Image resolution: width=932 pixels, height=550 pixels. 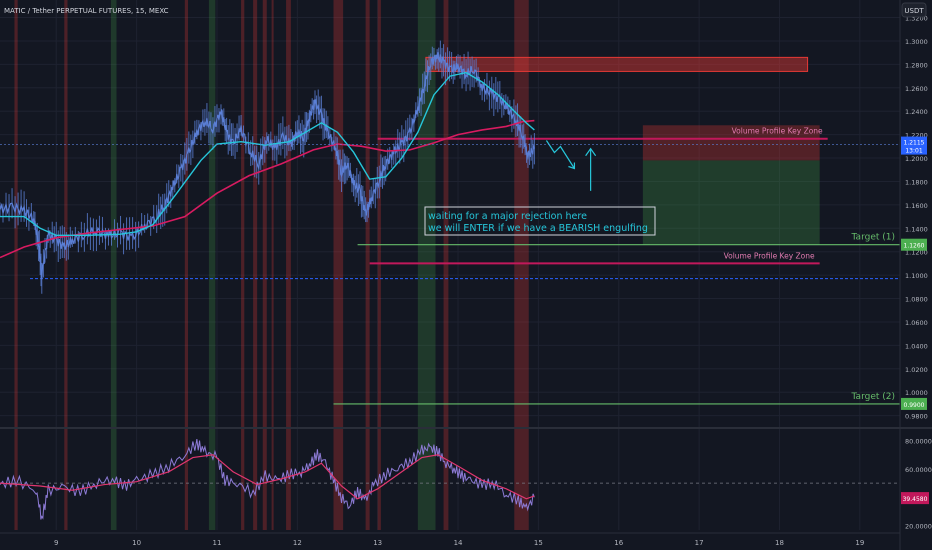 What do you see at coordinates (916, 393) in the screenshot?
I see `y-tick-label: 1.0000` at bounding box center [916, 393].